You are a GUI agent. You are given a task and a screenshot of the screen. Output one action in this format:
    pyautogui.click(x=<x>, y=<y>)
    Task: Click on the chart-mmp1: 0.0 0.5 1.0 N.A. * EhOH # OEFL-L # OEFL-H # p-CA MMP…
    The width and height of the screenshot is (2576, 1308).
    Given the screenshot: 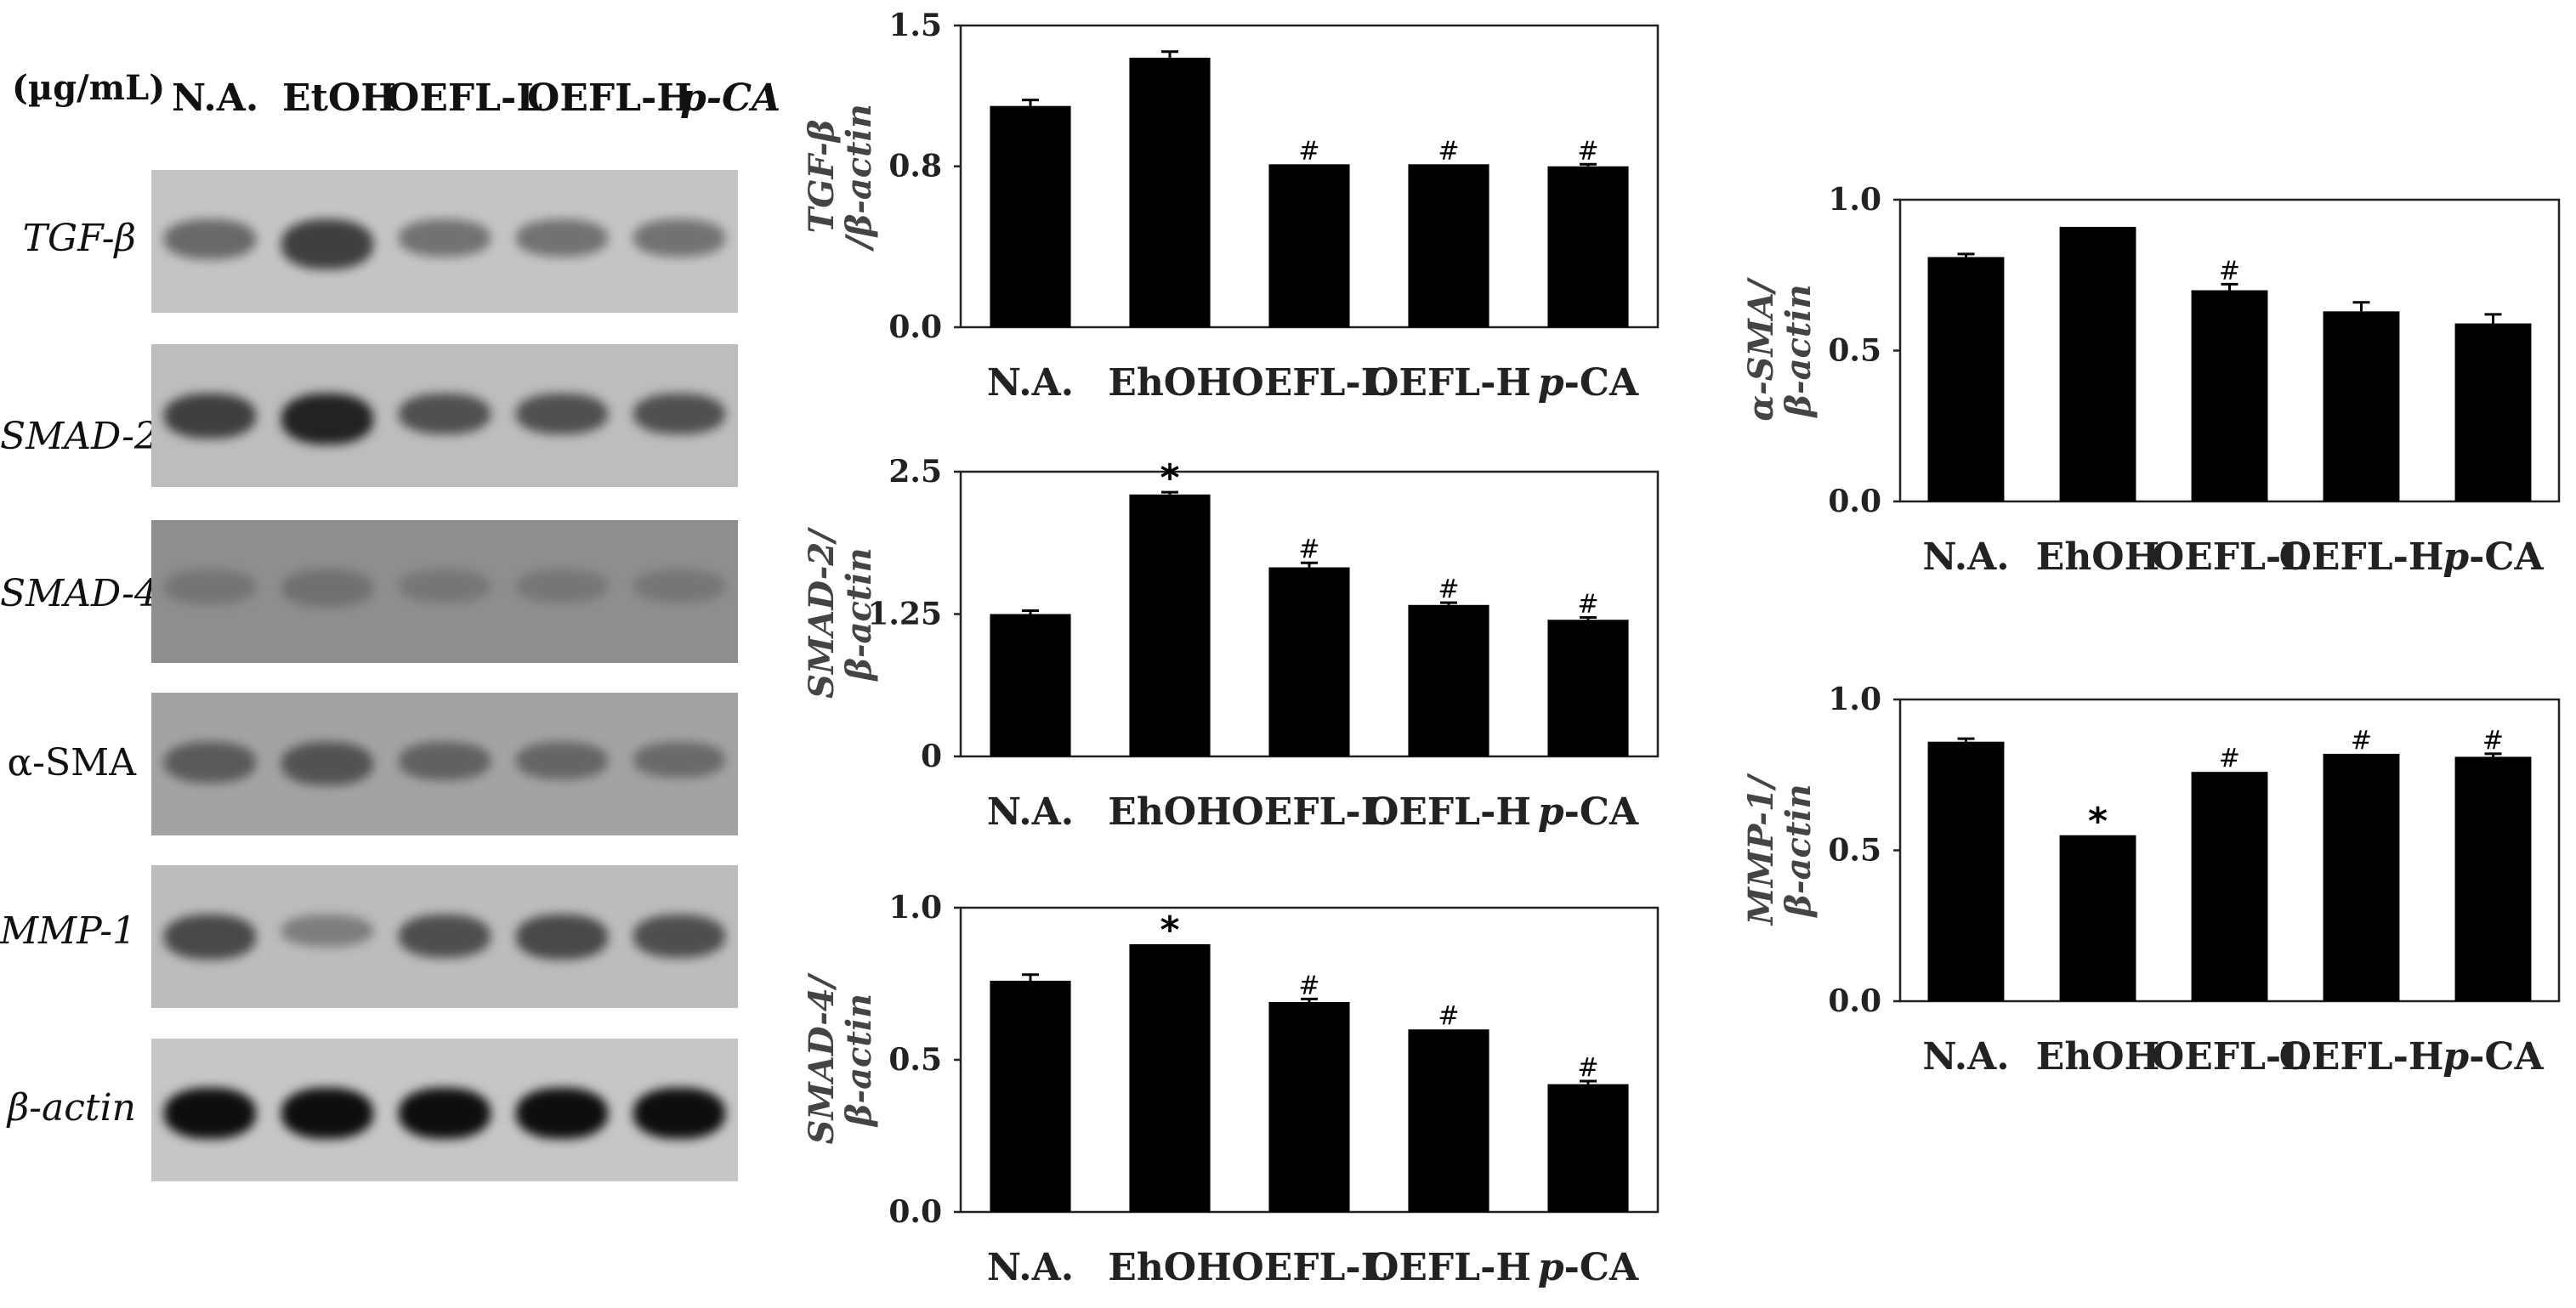 What is the action you would take?
    pyautogui.click(x=2151, y=880)
    